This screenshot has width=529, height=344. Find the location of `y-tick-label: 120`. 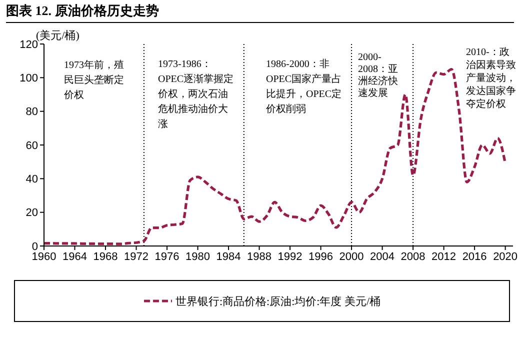

y-tick-label: 120 is located at coordinates (29, 44).